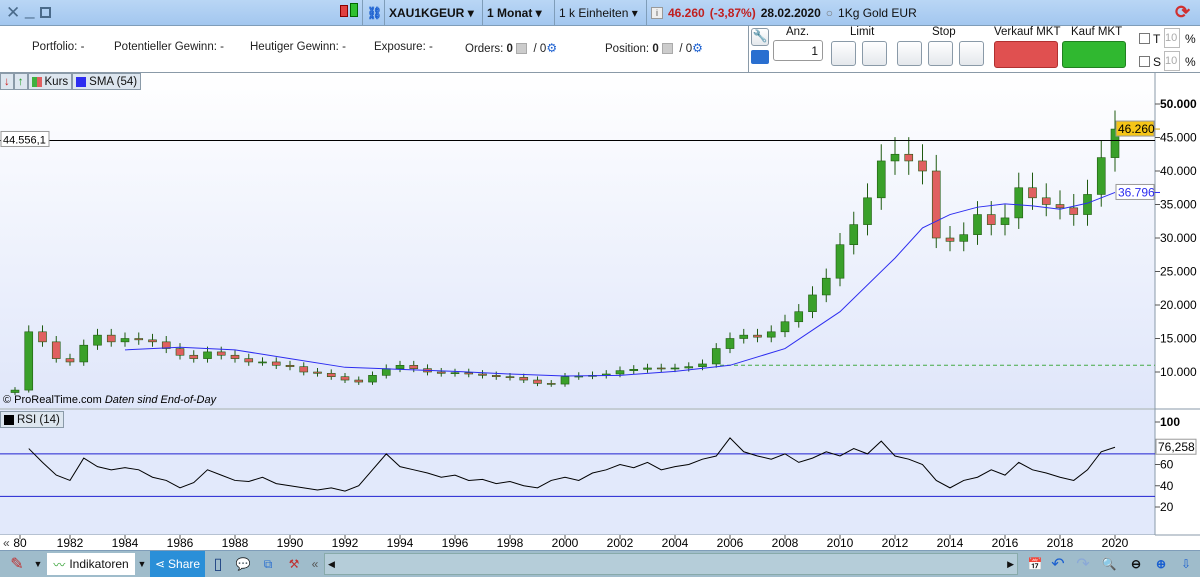 This screenshot has height=577, width=1200. I want to click on x-tick-label: 1998, so click(510, 543).